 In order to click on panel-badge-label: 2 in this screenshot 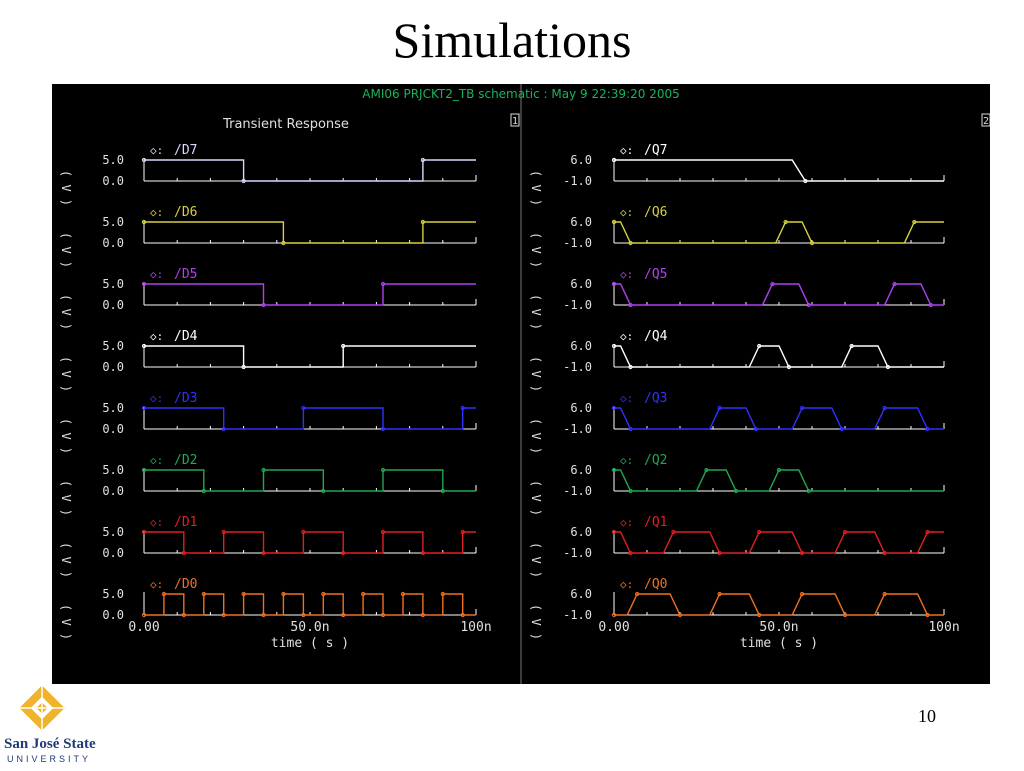, I will do `click(986, 121)`.